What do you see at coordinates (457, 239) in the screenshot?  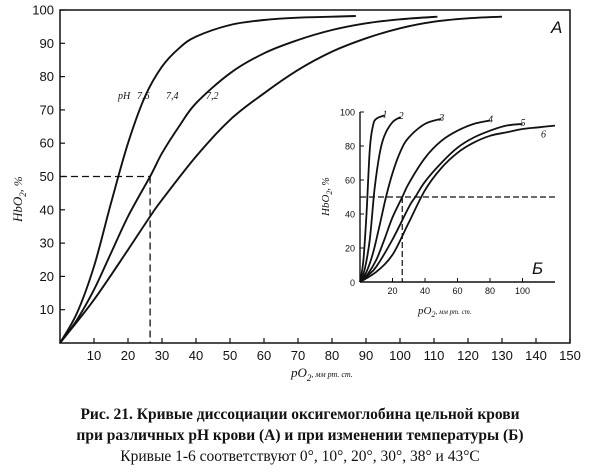 I see `inset-reference-lines` at bounding box center [457, 239].